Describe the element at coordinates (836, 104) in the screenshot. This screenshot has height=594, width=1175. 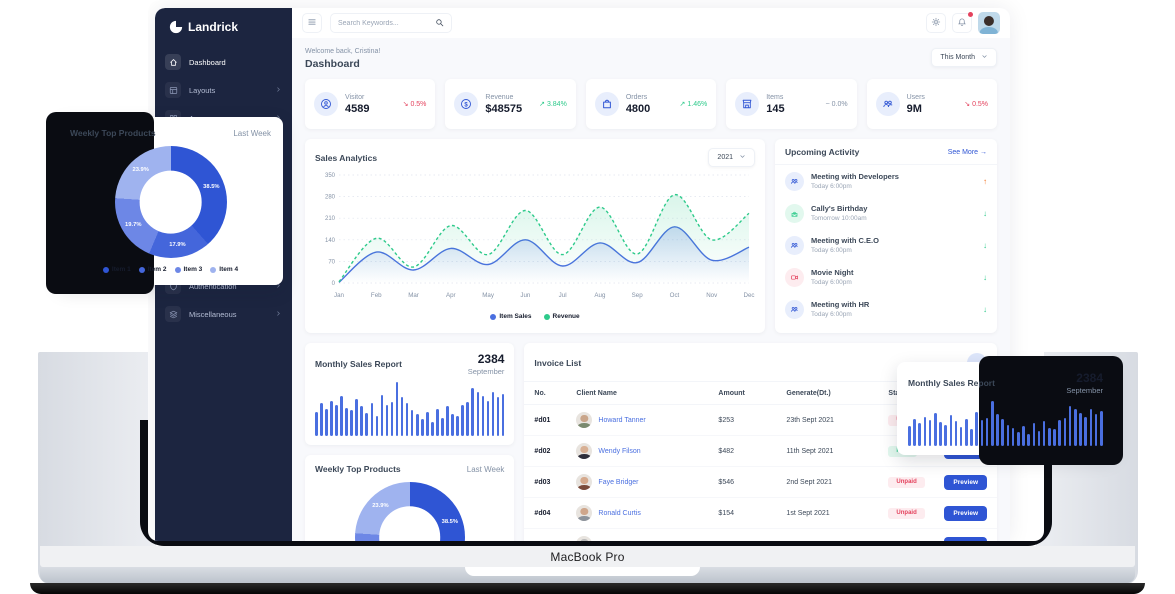
I see `stat-delta: ~ 0.0%` at that location.